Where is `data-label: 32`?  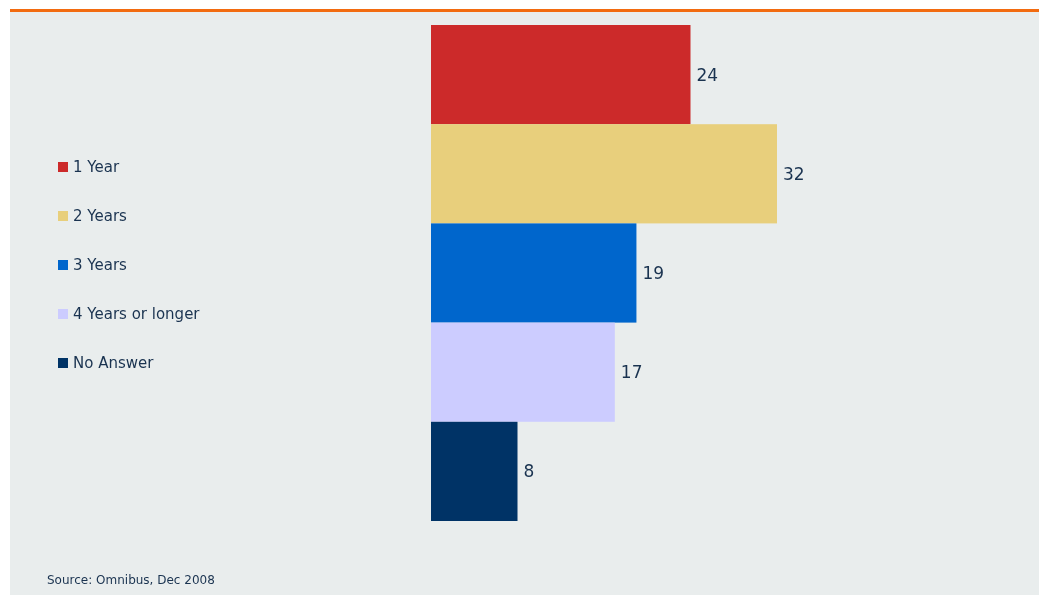 data-label: 32 is located at coordinates (794, 173).